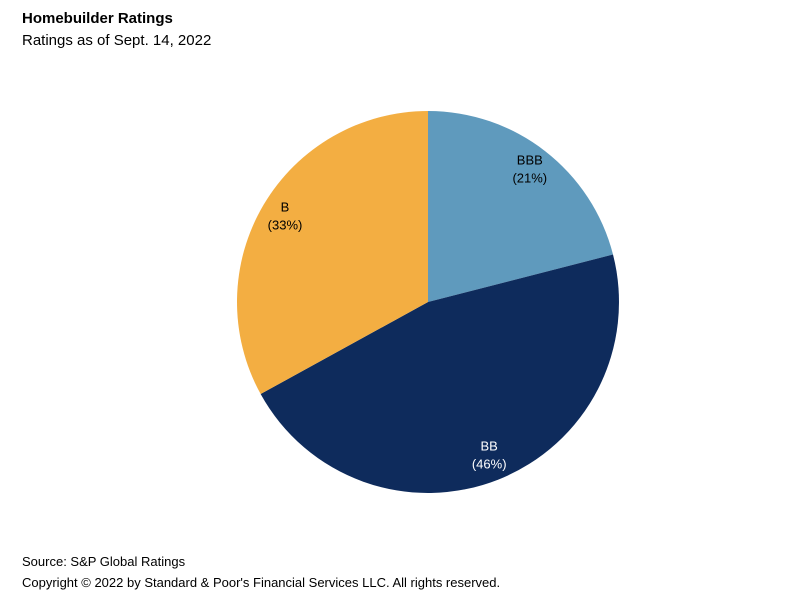 The height and width of the screenshot is (616, 808). What do you see at coordinates (97, 18) in the screenshot?
I see `chart-title: Homebuilder Ratings` at bounding box center [97, 18].